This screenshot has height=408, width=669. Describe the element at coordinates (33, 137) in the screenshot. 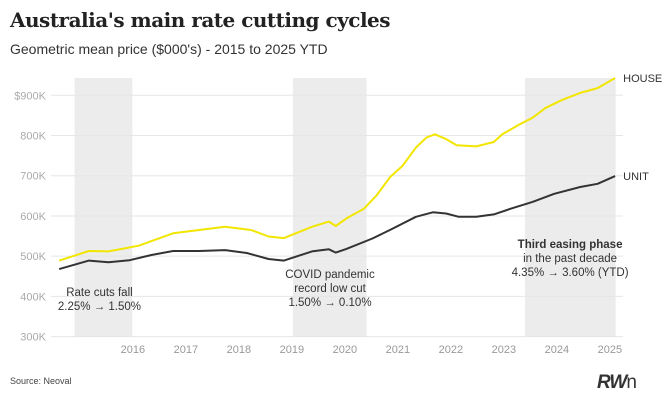

I see `y-tick-label: 800K` at that location.